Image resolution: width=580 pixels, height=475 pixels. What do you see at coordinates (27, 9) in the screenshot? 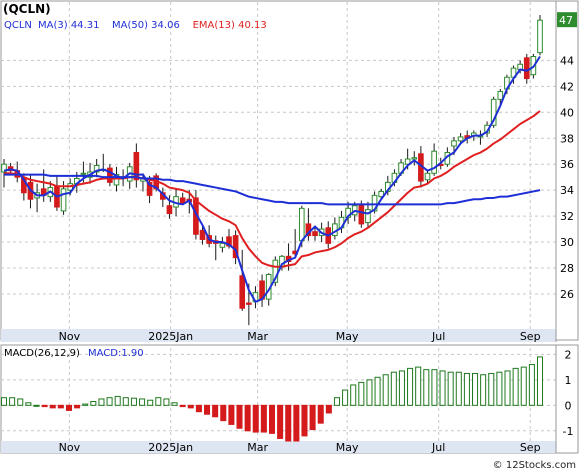
I see `chart-title: (QCLN)` at bounding box center [27, 9].